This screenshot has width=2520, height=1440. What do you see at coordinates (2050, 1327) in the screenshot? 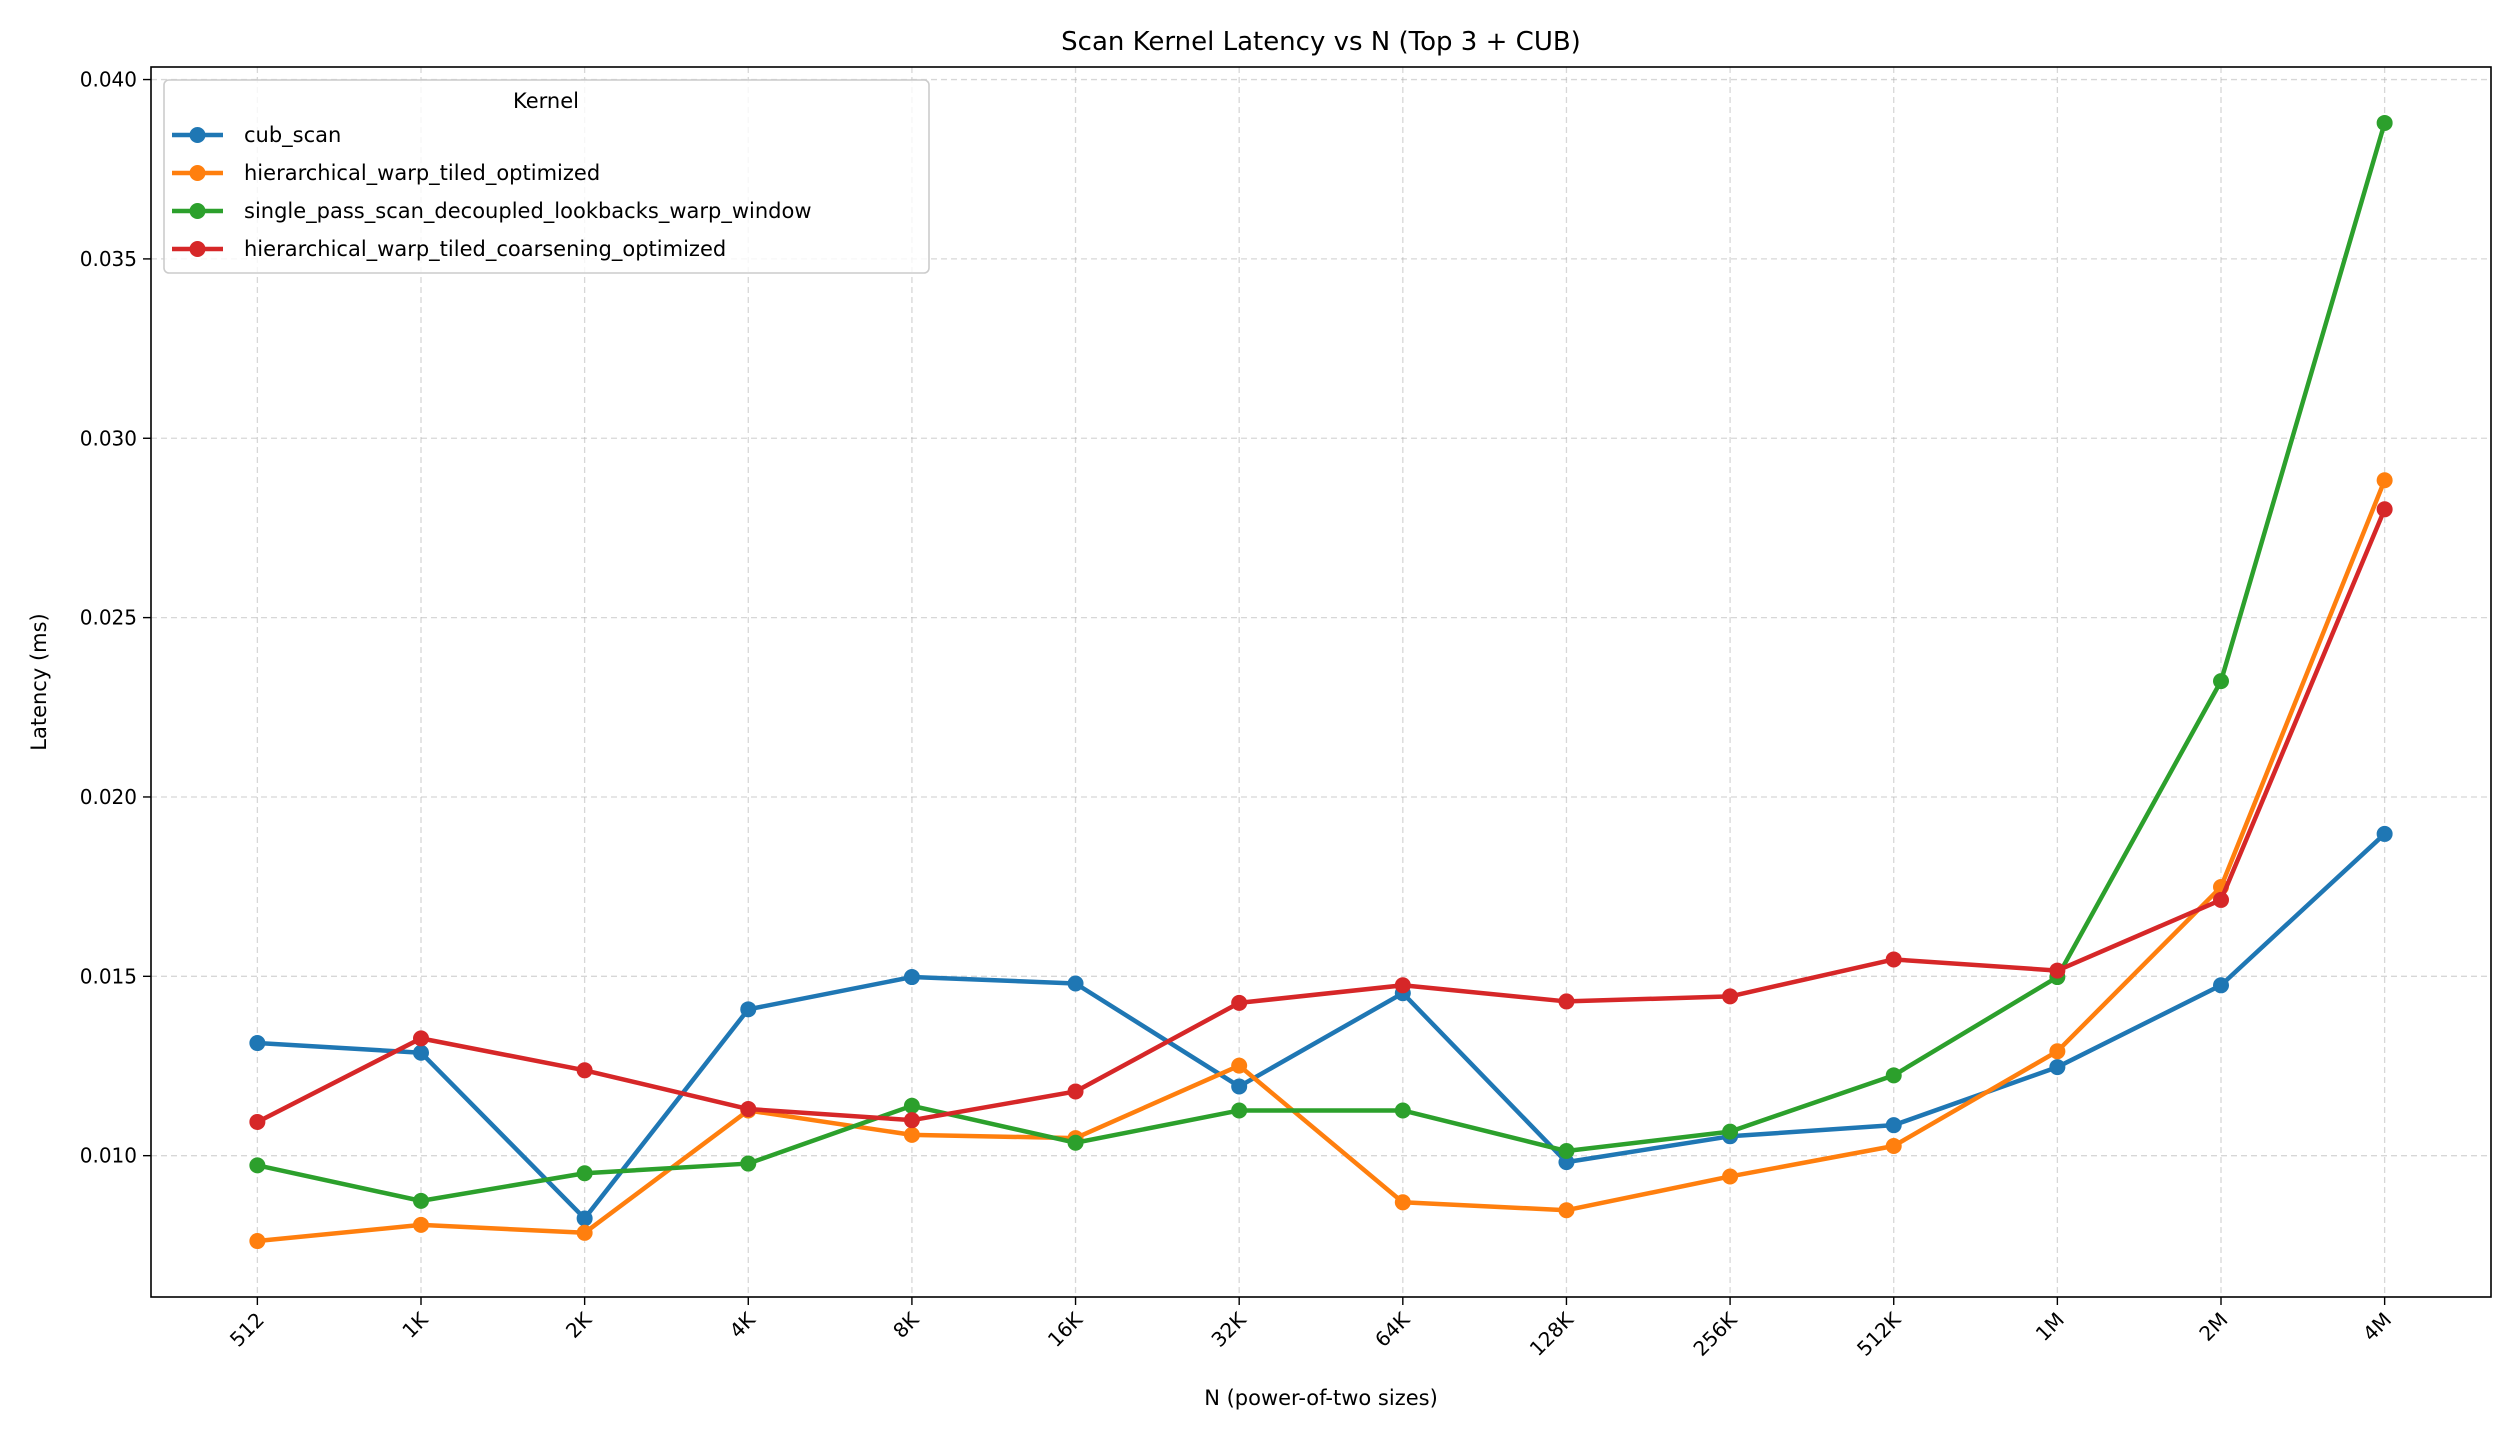
I see `x-tick-label: 1M` at bounding box center [2050, 1327].